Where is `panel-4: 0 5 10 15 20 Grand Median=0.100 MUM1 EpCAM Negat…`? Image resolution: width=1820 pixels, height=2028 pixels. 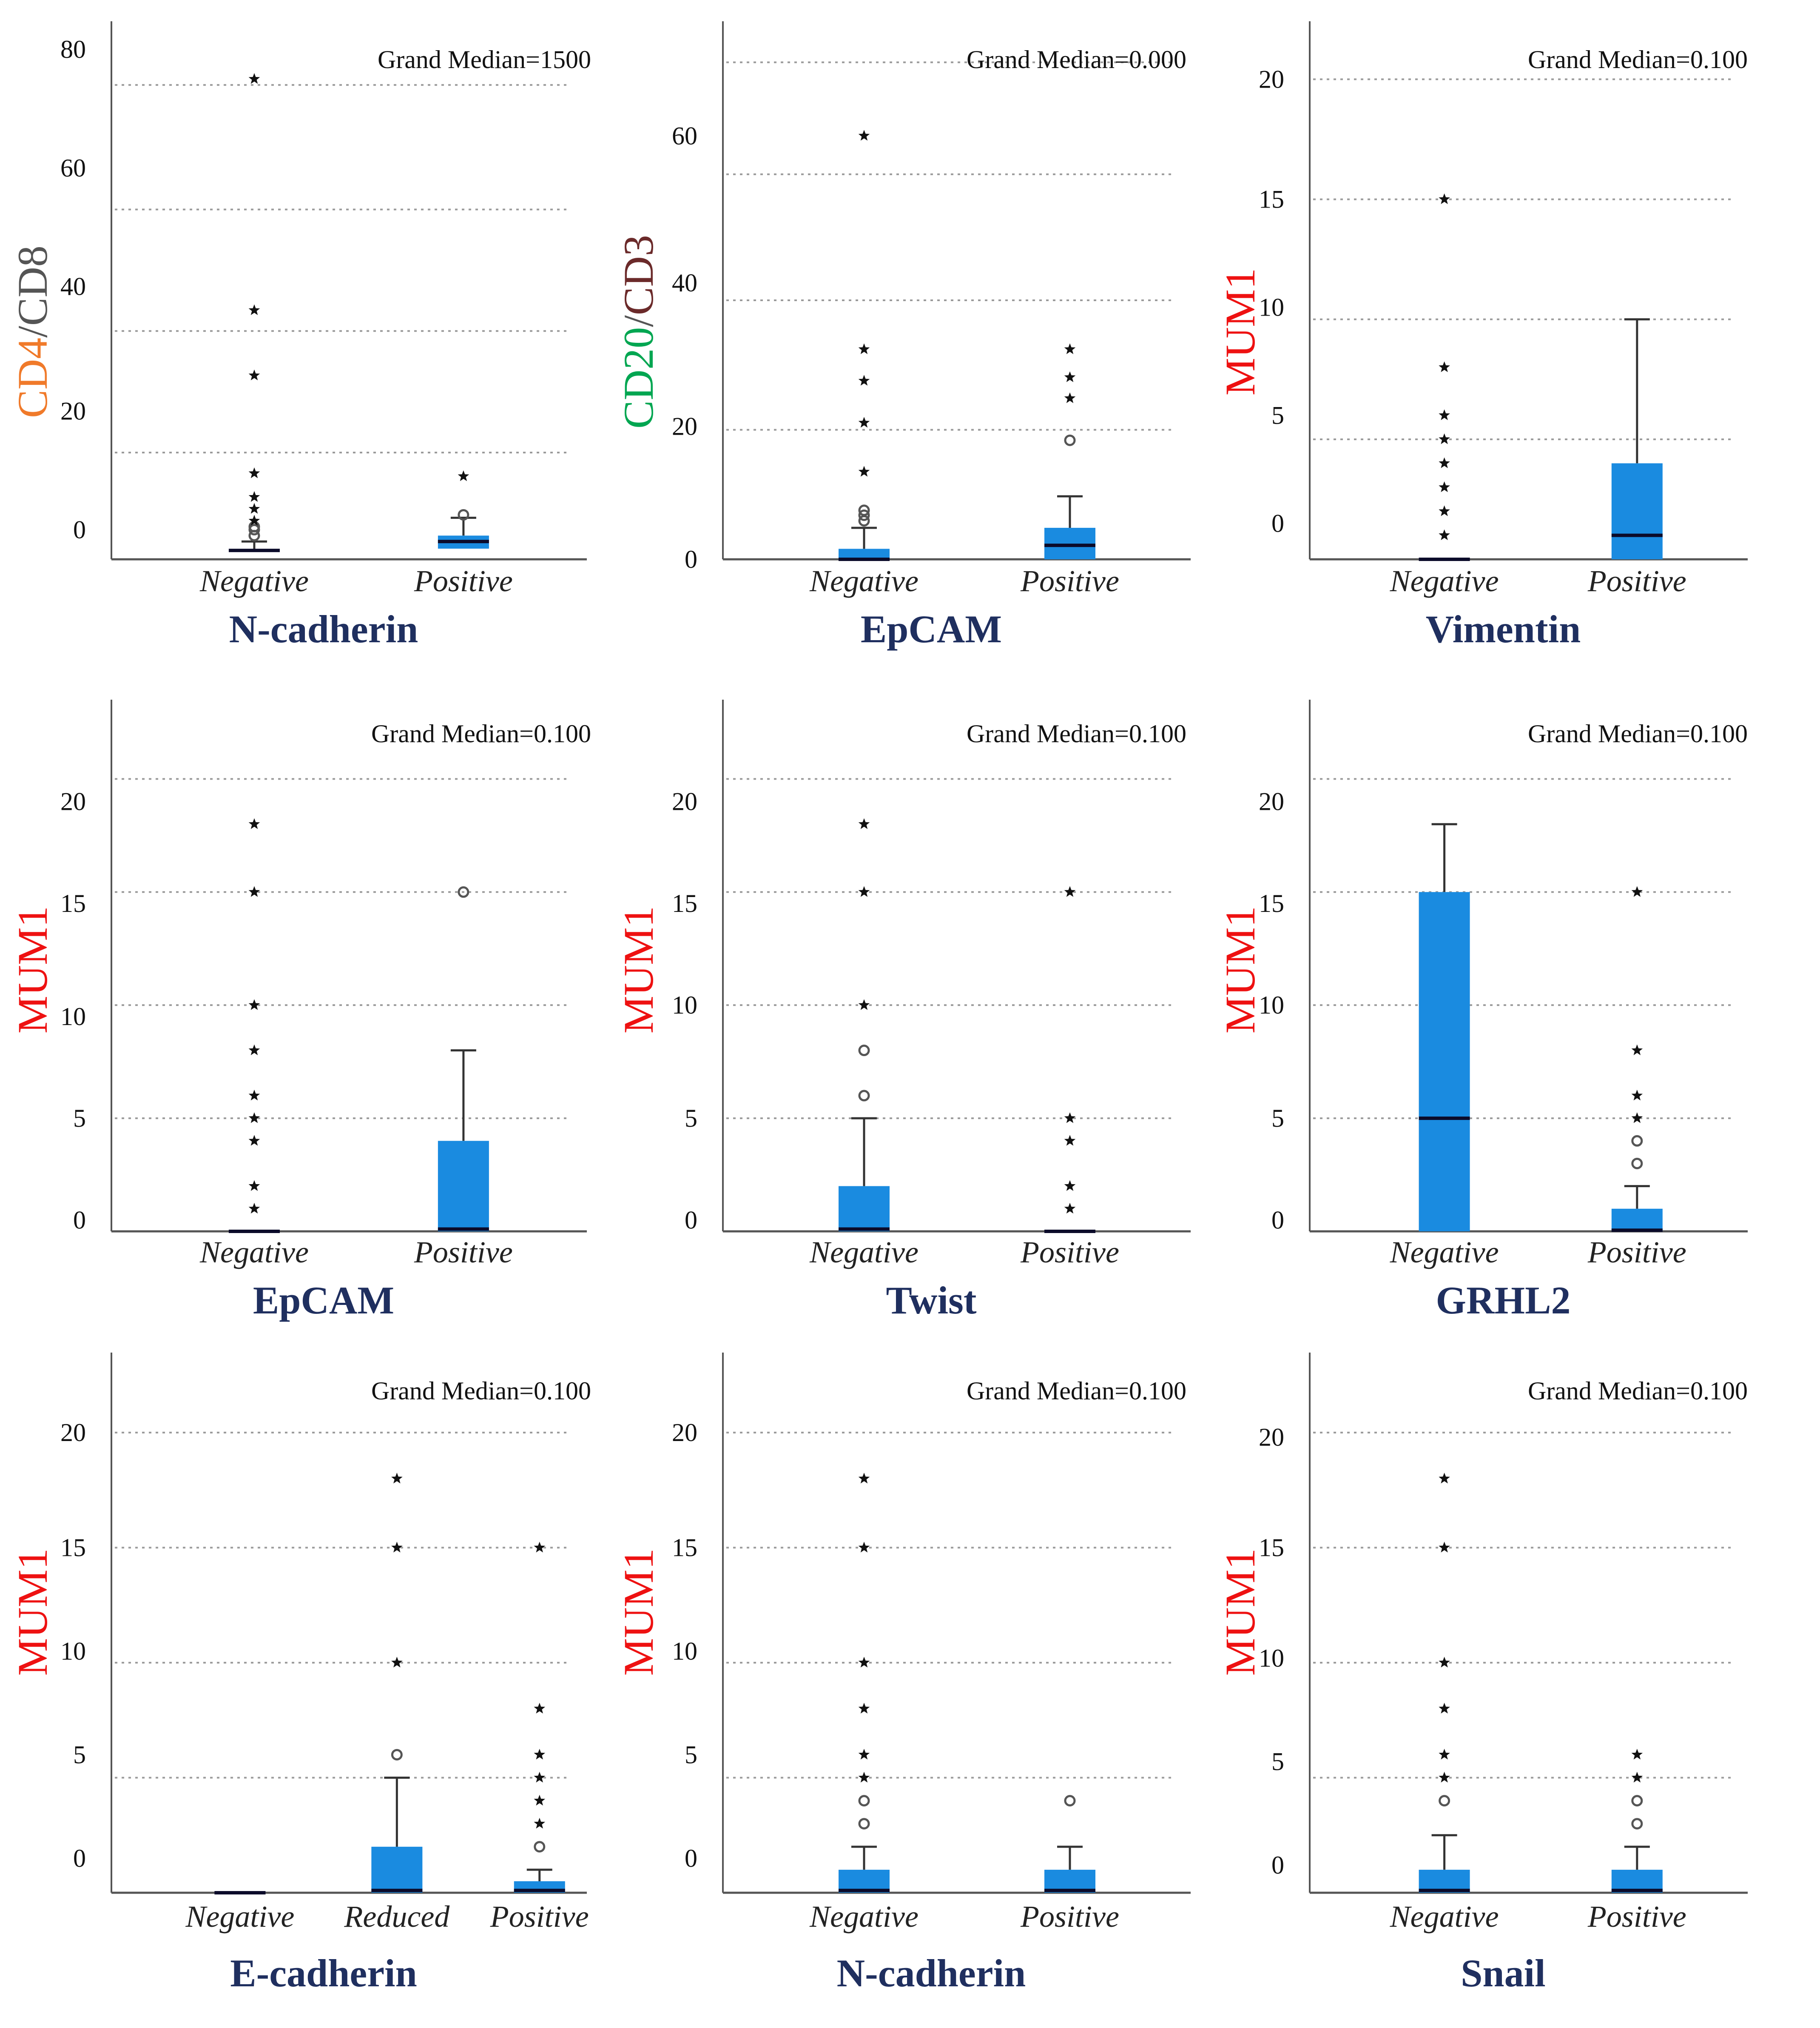 panel-4: 0 5 10 15 20 Grand Median=0.100 MUM1 EpCAM Negat… is located at coordinates (300, 1011).